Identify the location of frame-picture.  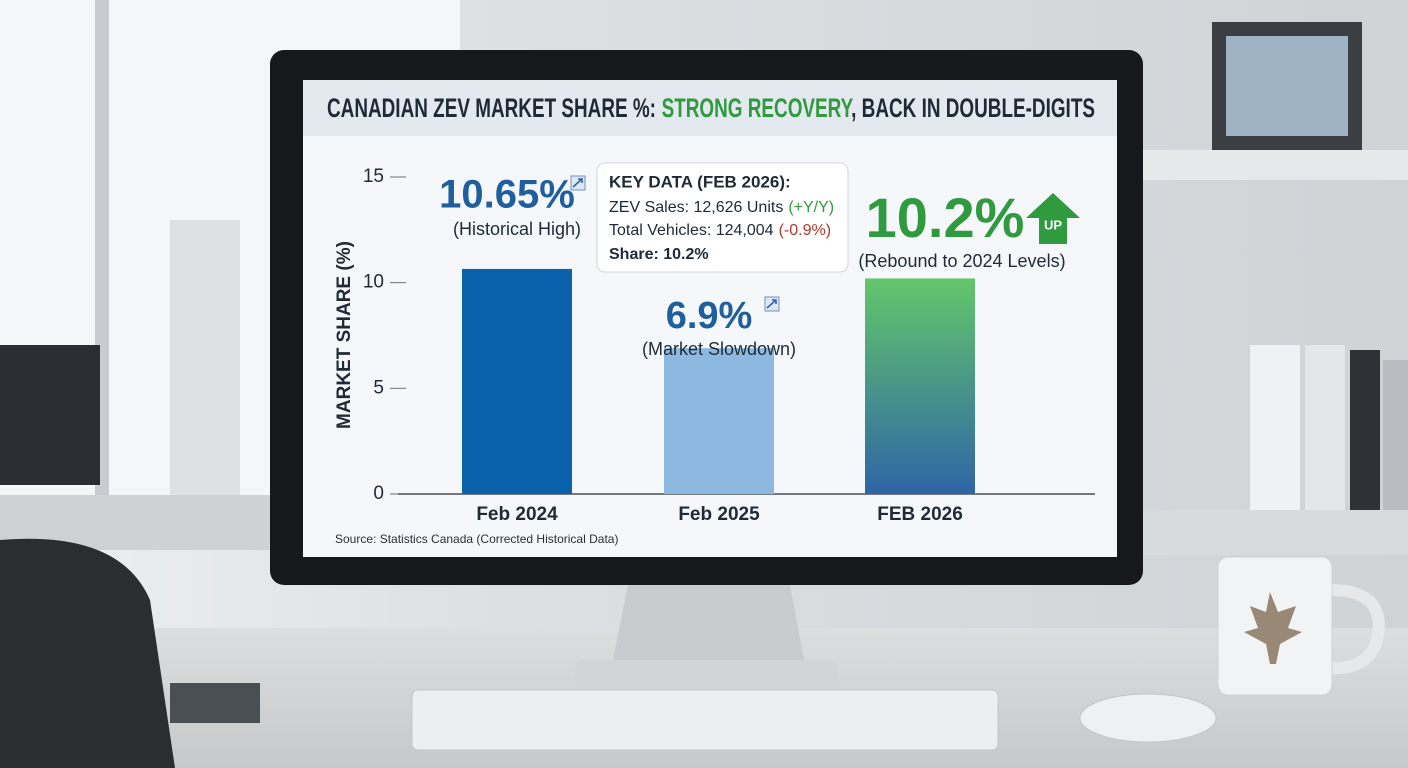
(1287, 86).